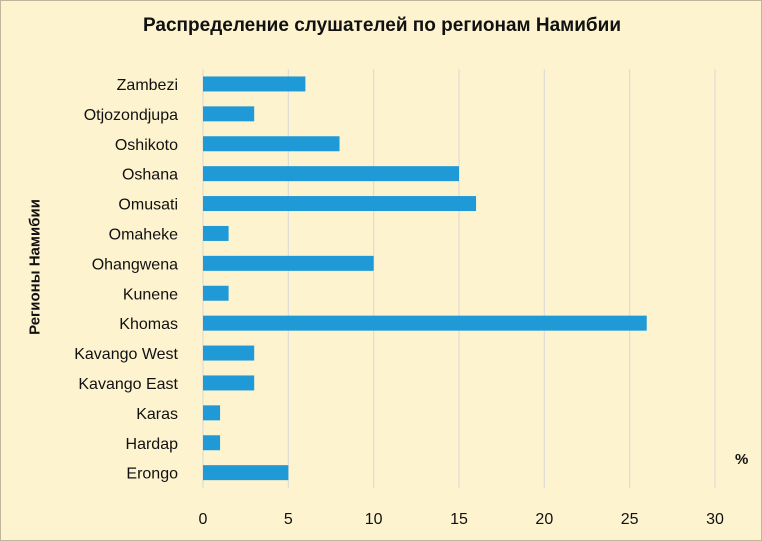  I want to click on x-tick-label: 5, so click(288, 519).